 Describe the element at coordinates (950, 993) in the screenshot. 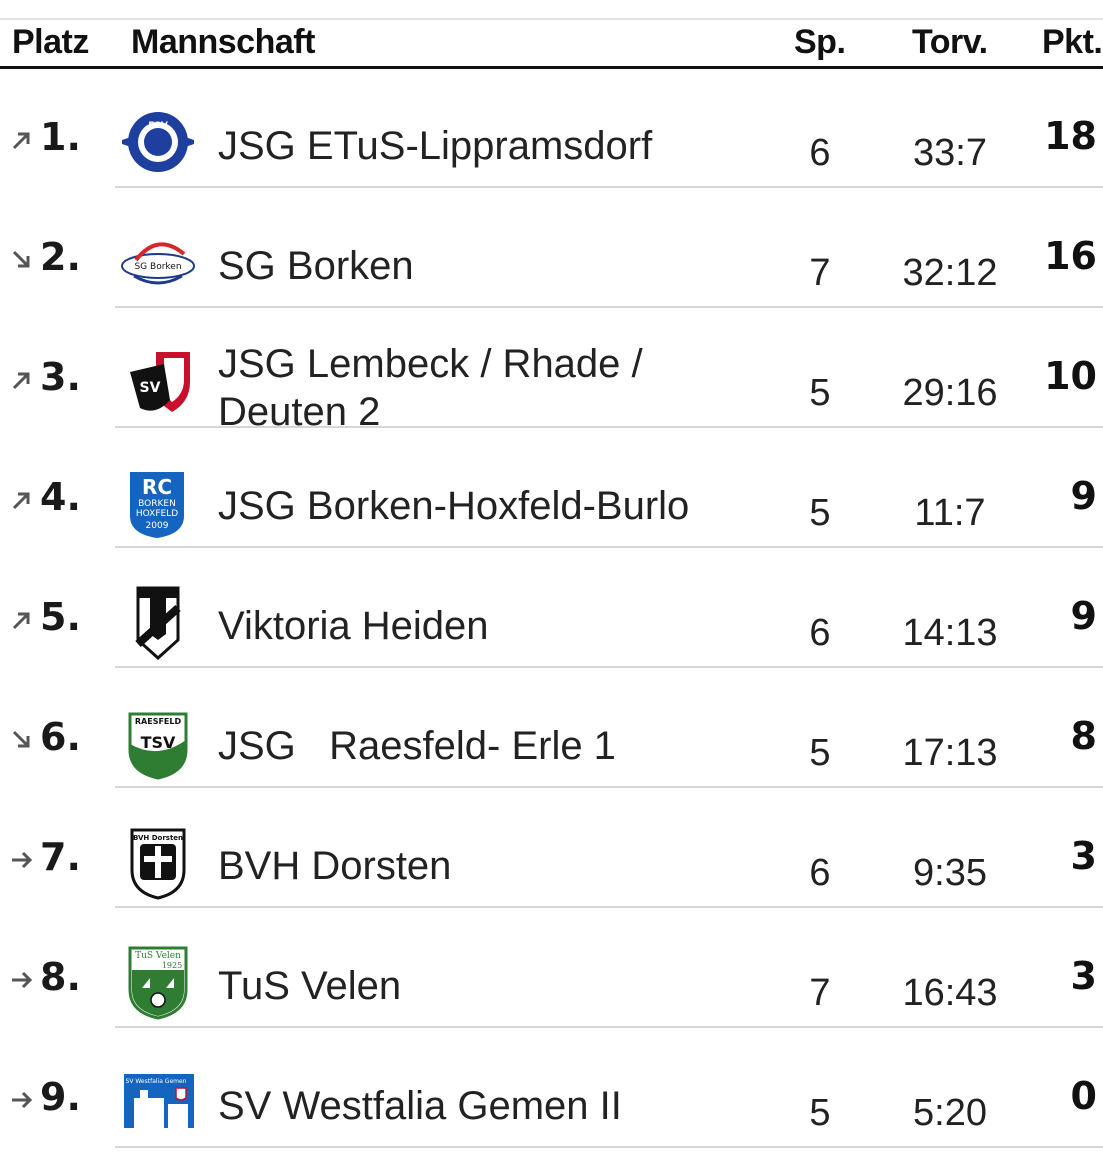

I see `goal-ratio: 16:43` at that location.